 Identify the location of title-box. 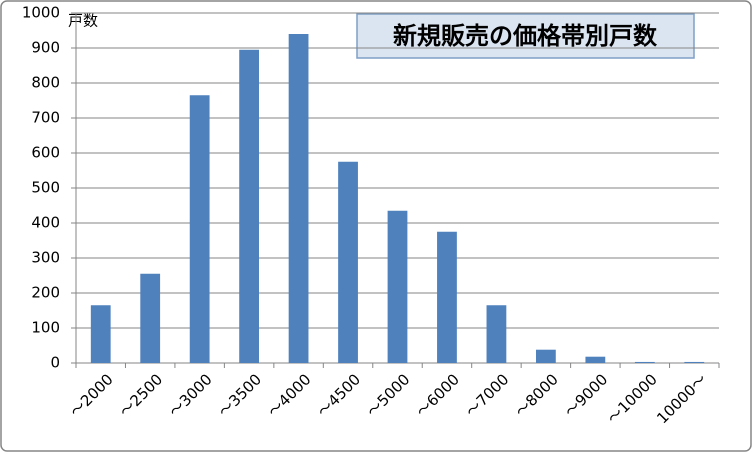
(525, 36).